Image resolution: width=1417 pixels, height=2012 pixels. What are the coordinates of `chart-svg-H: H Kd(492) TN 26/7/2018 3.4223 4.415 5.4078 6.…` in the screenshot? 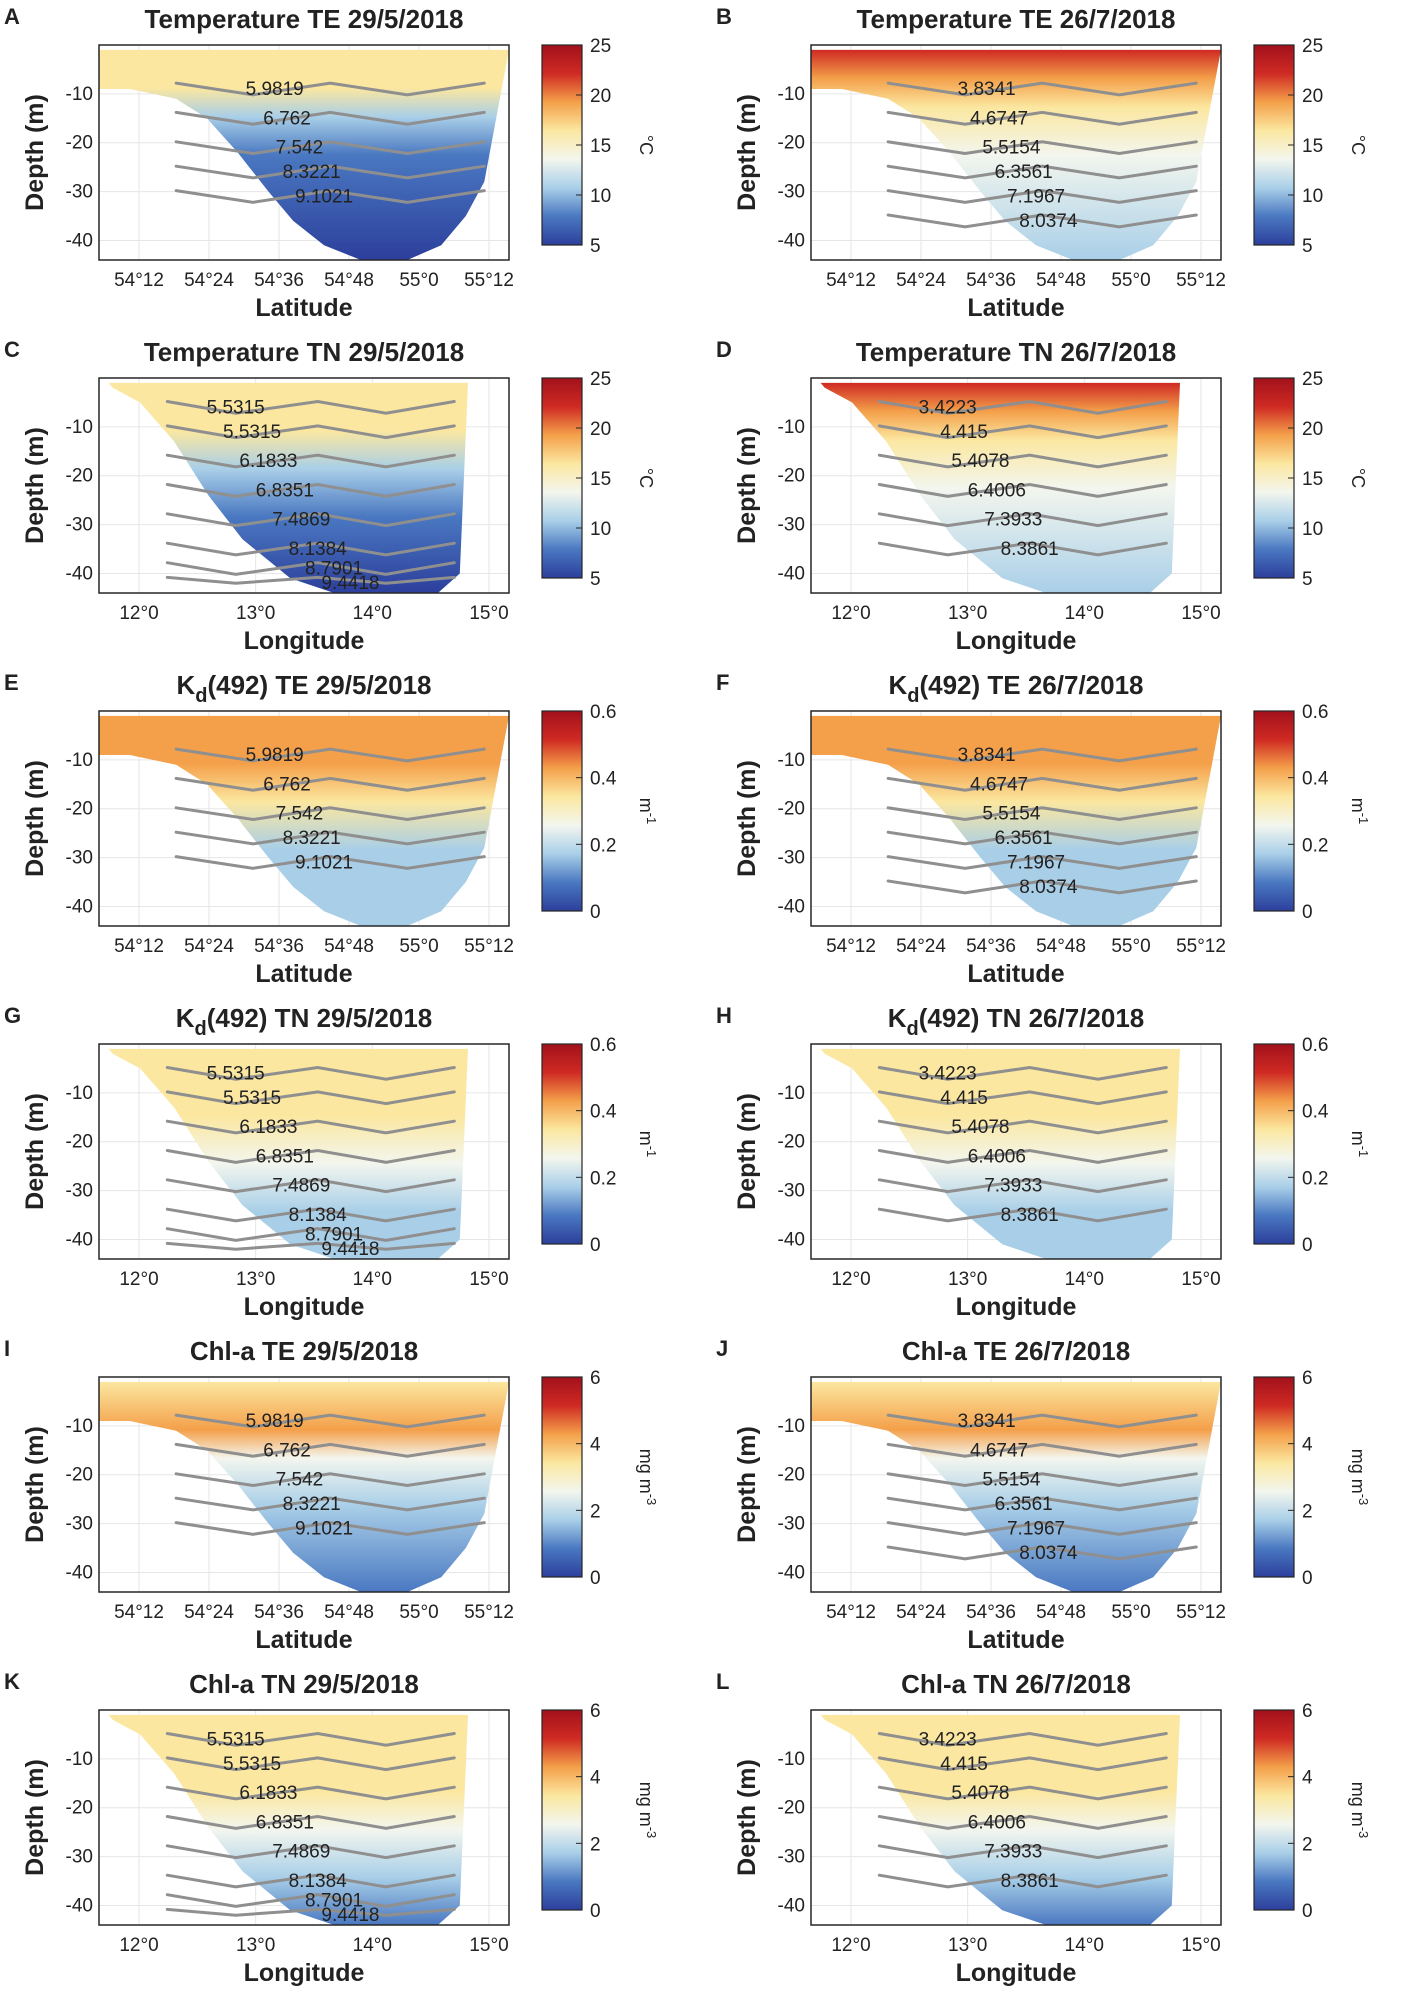 It's located at (1043, 1162).